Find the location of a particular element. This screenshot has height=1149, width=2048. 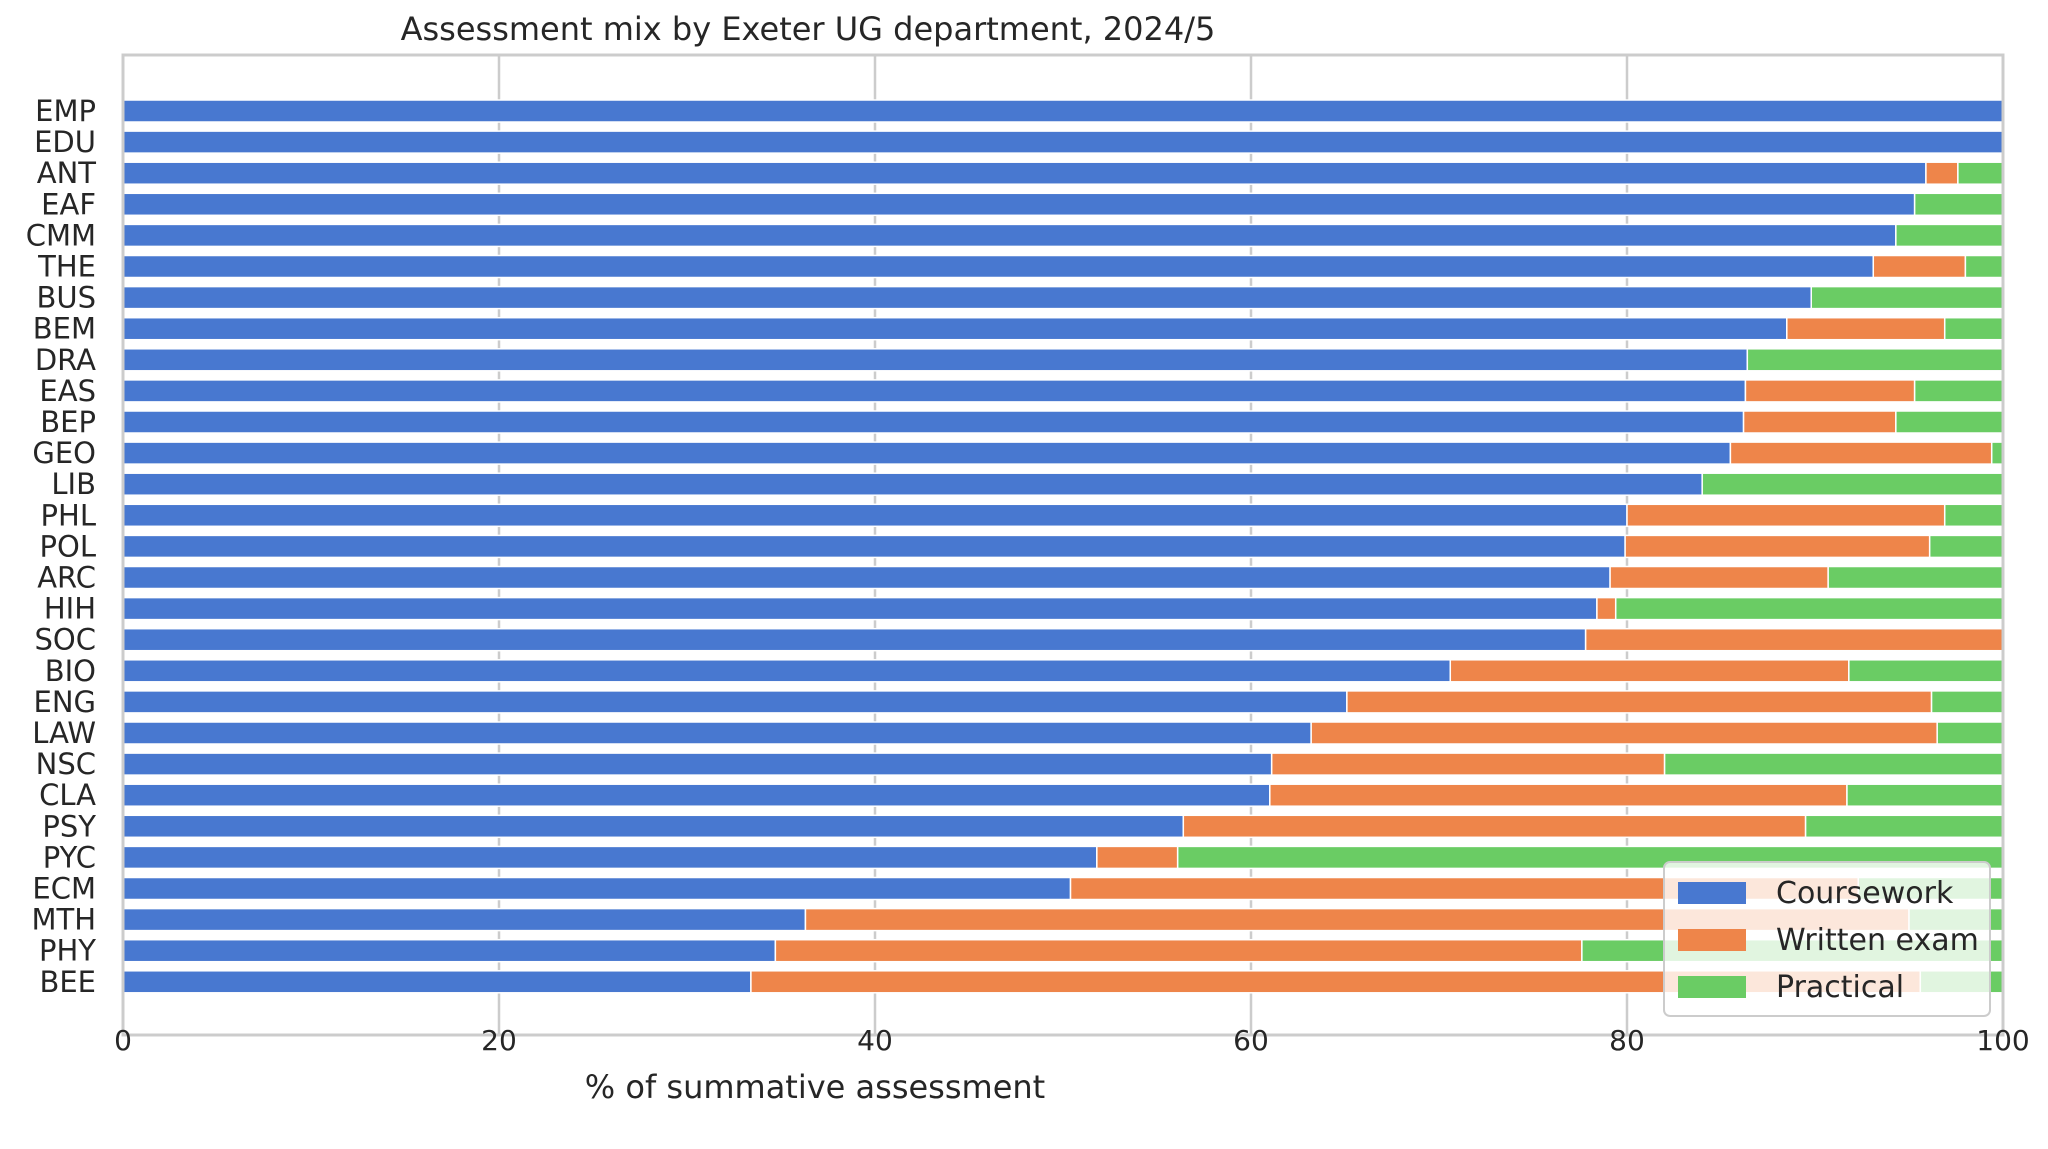

bar-eas-coursework is located at coordinates (934, 391).